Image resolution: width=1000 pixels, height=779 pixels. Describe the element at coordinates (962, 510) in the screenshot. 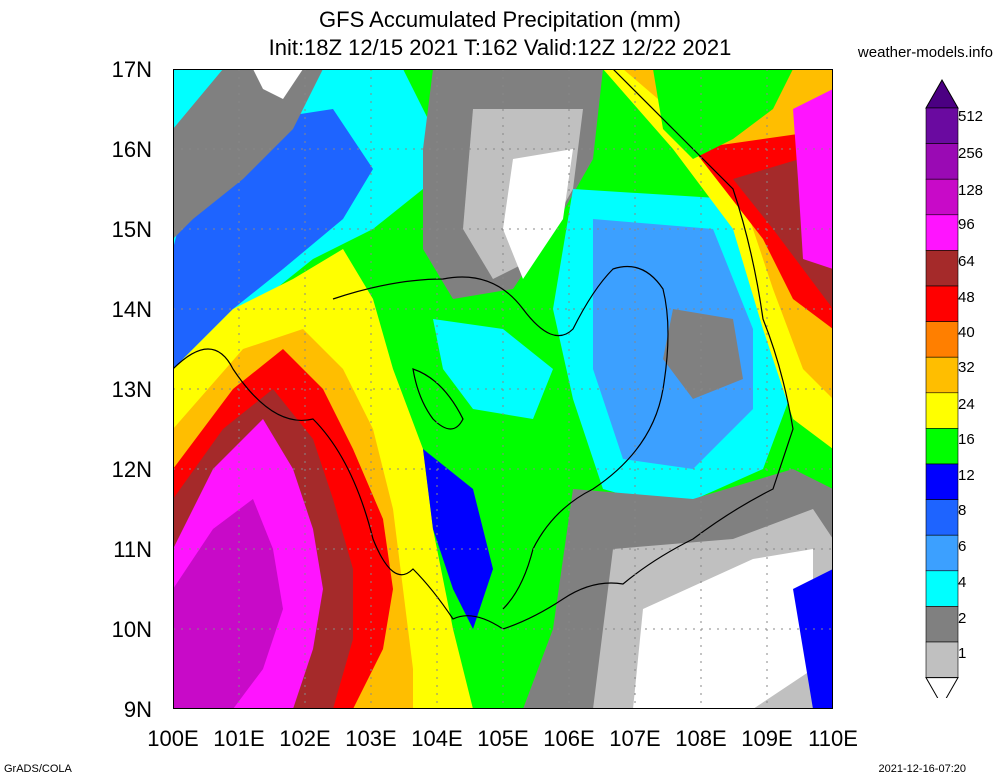

I see `colorbar-label-8: 8` at that location.